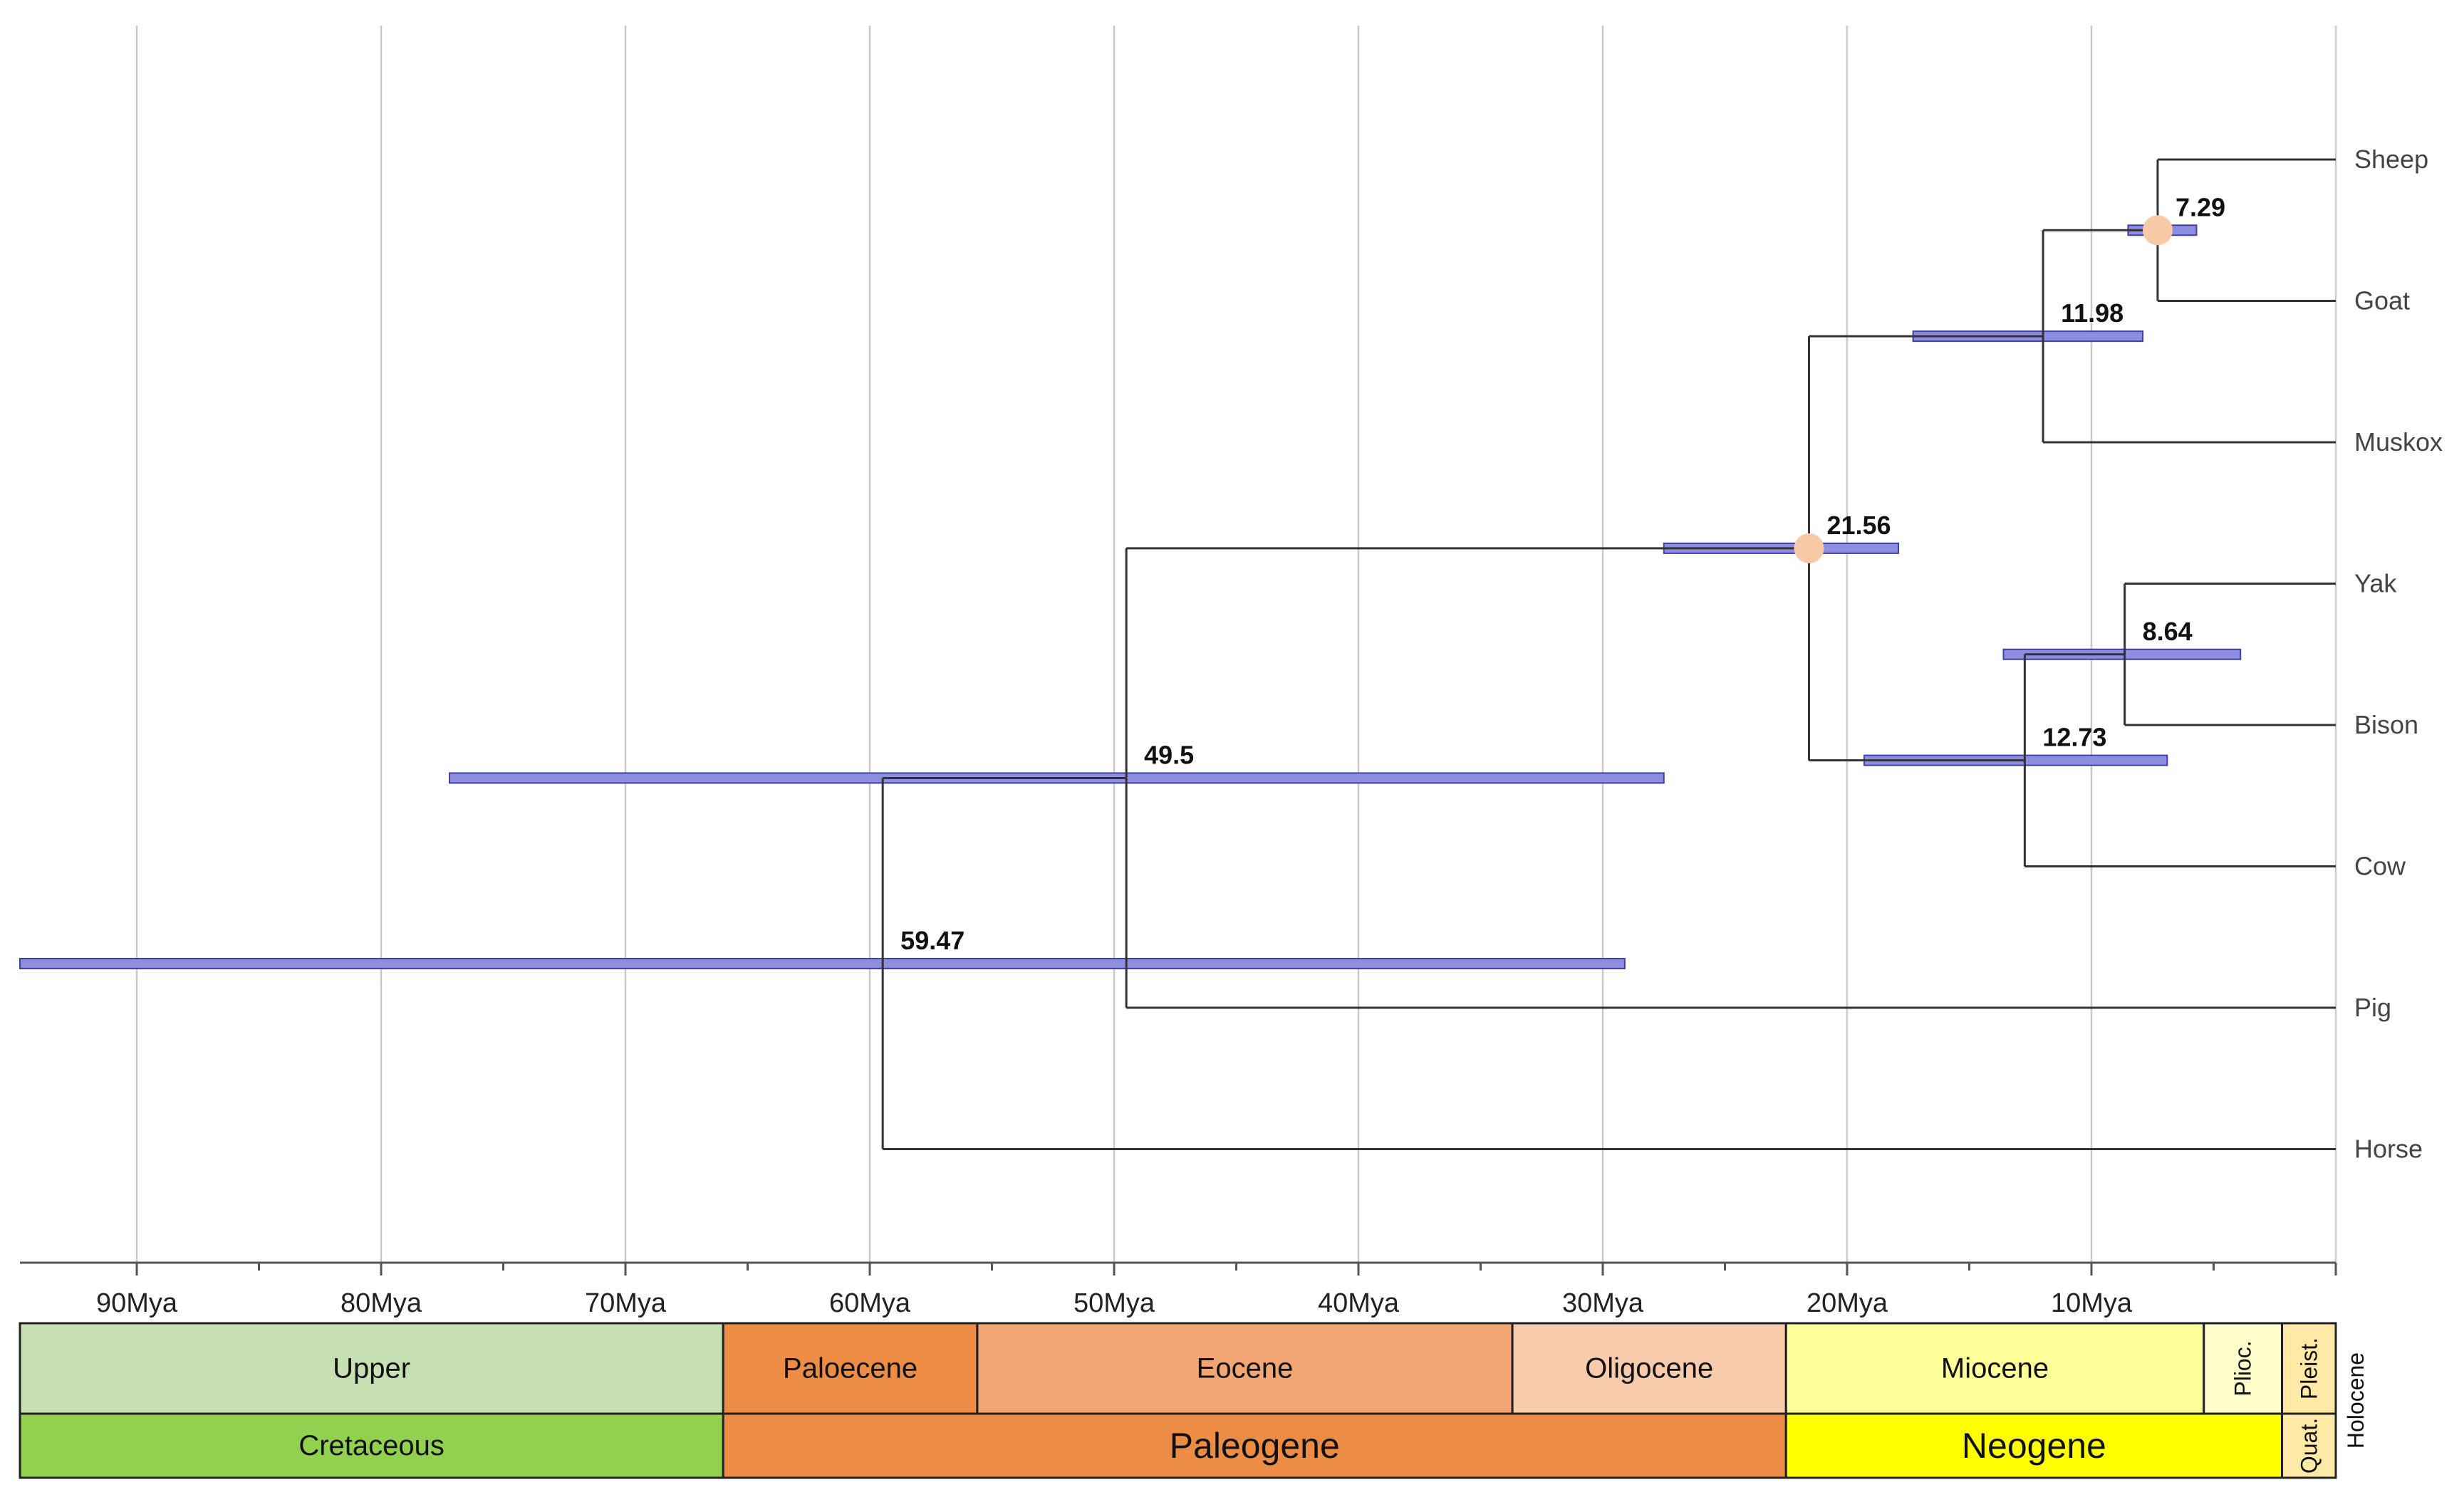  Describe the element at coordinates (1255, 1446) in the screenshot. I see `period-label-paleogene: Paleogene` at that location.